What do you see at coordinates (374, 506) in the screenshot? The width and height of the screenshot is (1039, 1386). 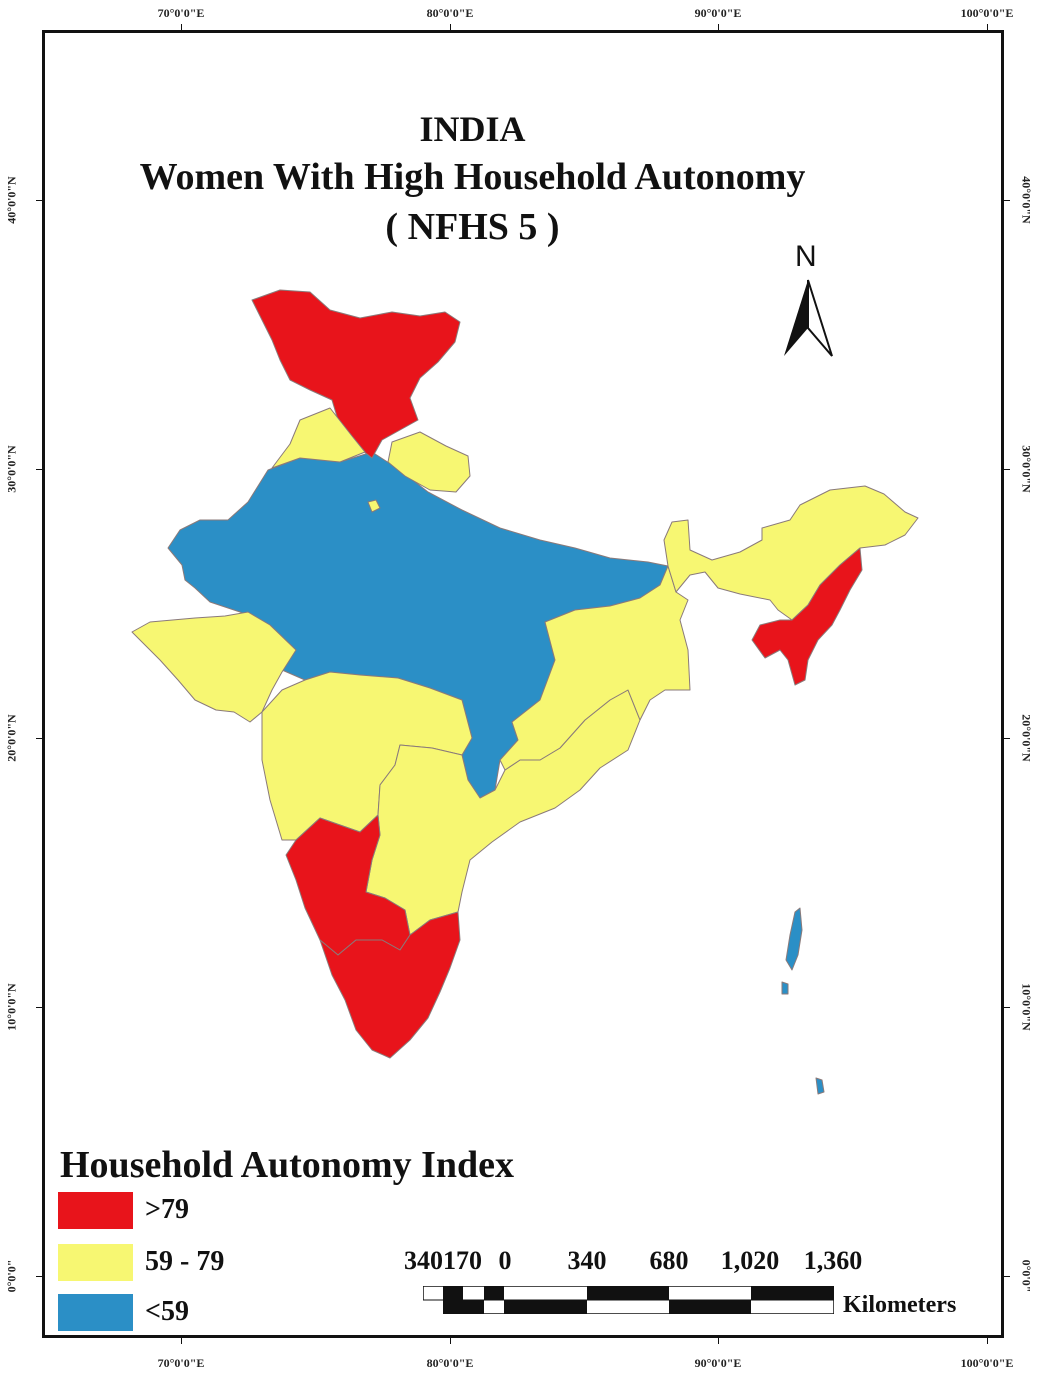 I see `region-medium-delhi` at bounding box center [374, 506].